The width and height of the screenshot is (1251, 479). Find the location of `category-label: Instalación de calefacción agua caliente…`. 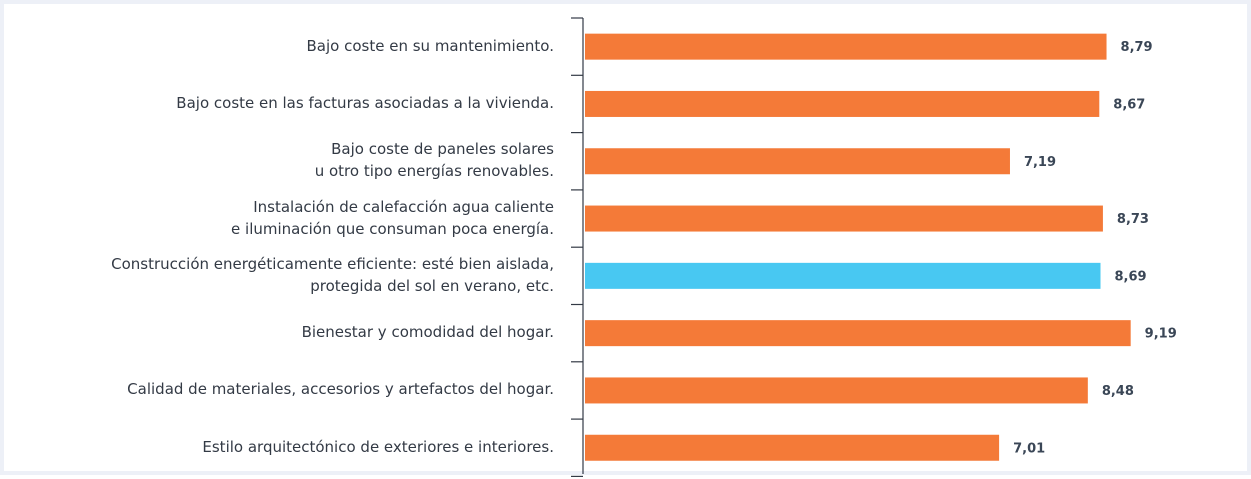

category-label: Instalación de calefacción agua caliente… is located at coordinates (392, 217).